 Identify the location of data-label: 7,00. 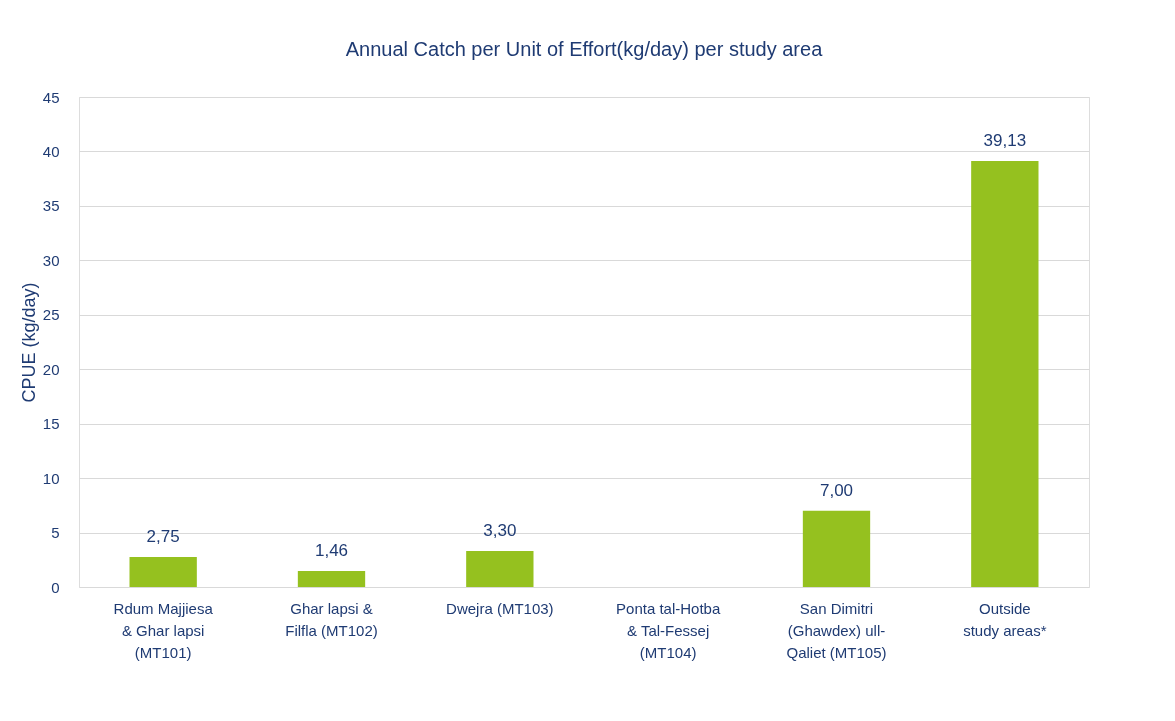
(836, 490).